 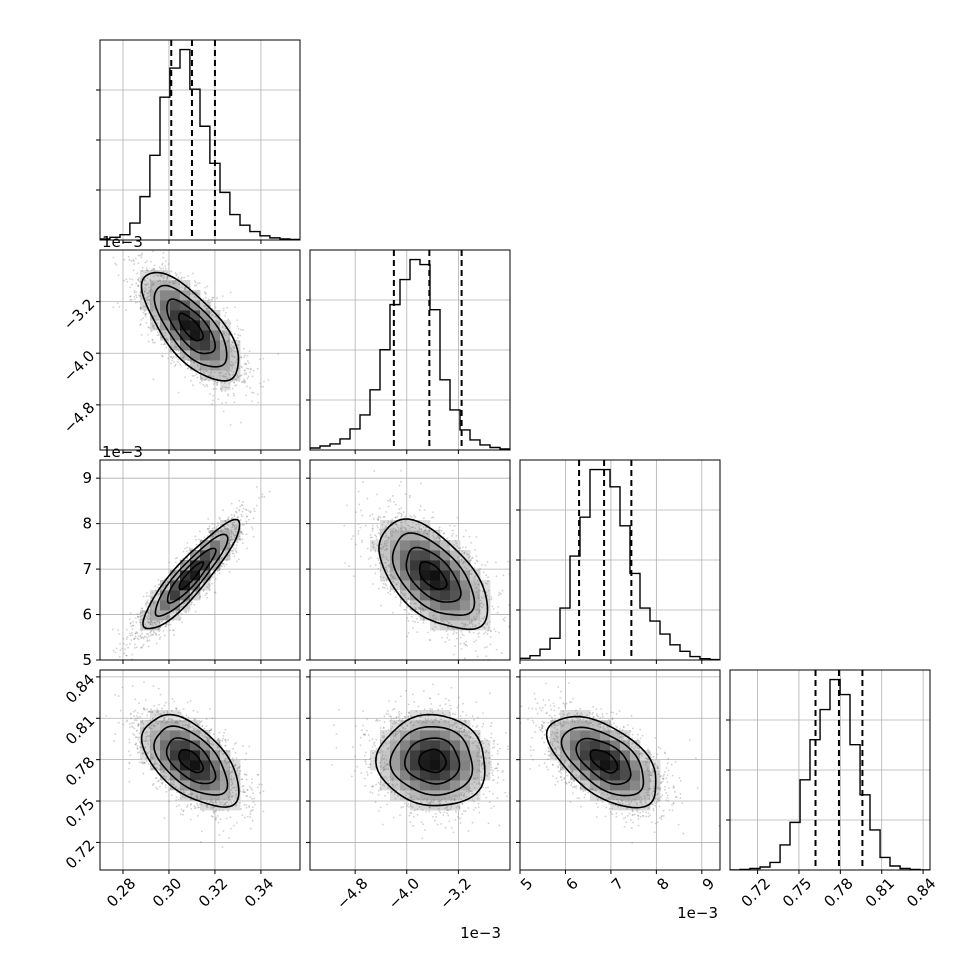 I want to click on x-tick-label: 6, so click(x=571, y=883).